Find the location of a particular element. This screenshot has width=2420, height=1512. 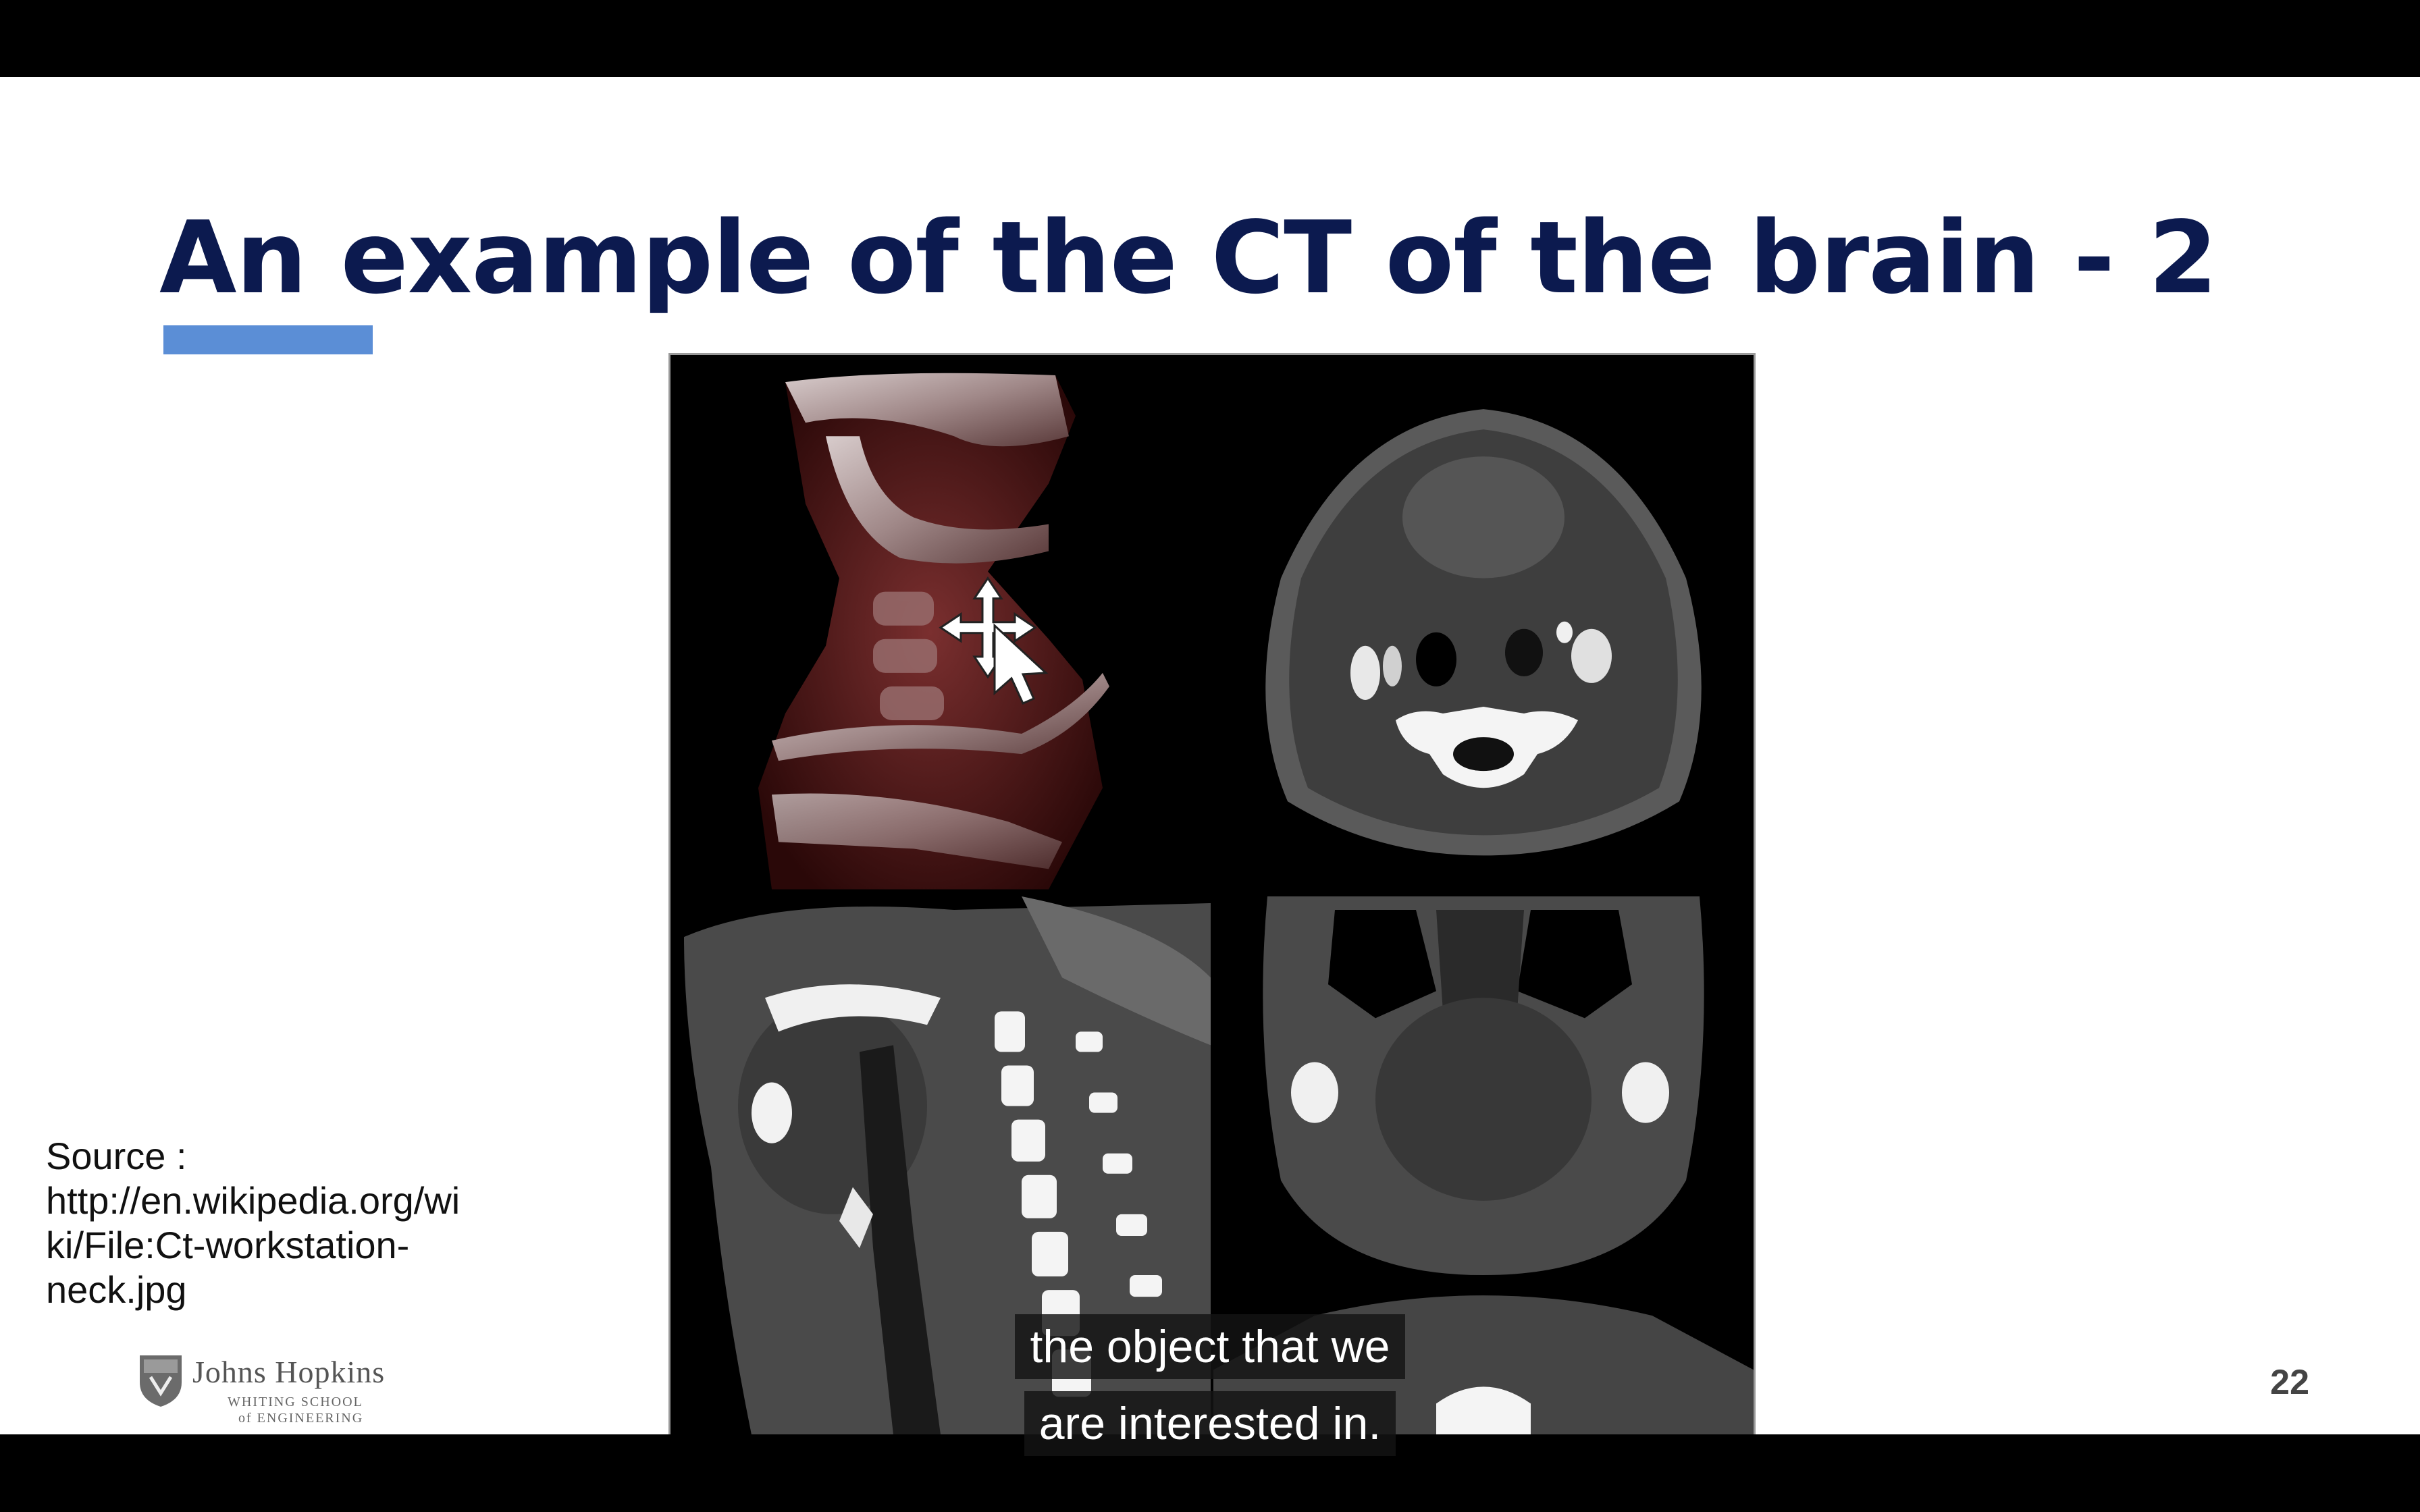

source-line: Source : is located at coordinates (116, 1156).